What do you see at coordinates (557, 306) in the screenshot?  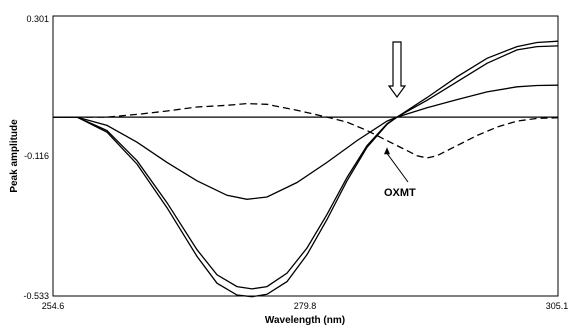 I see `x-tick-right: 305.1` at bounding box center [557, 306].